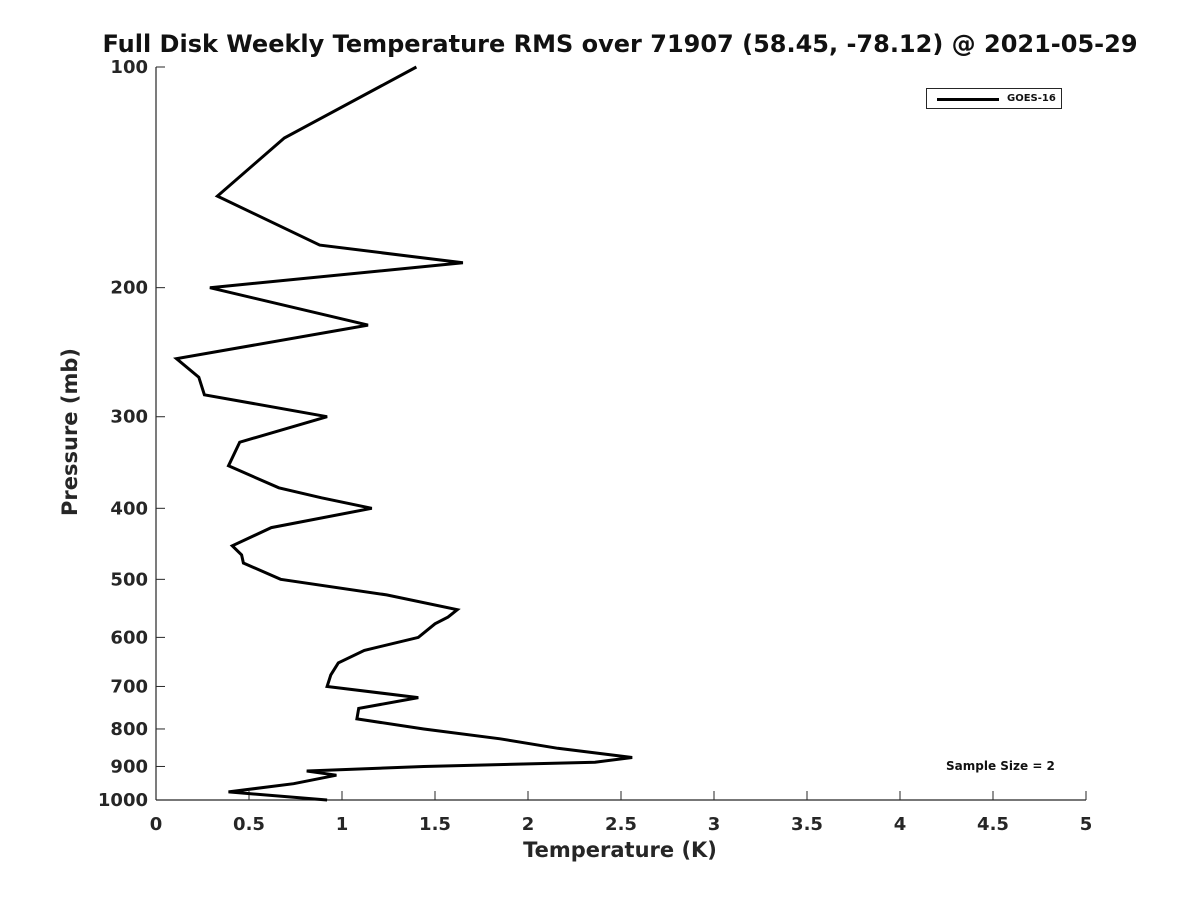  I want to click on y-tick-label: 900, so click(129, 766).